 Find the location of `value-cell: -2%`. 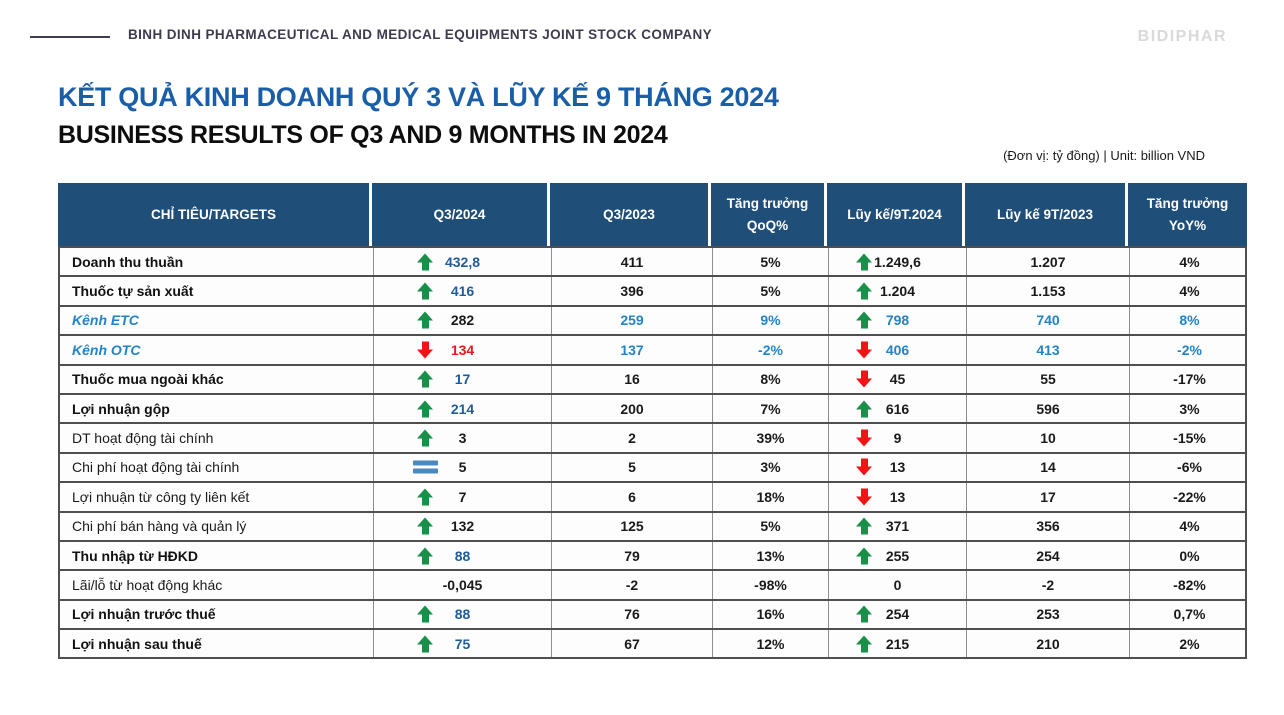

value-cell: -2% is located at coordinates (771, 350).